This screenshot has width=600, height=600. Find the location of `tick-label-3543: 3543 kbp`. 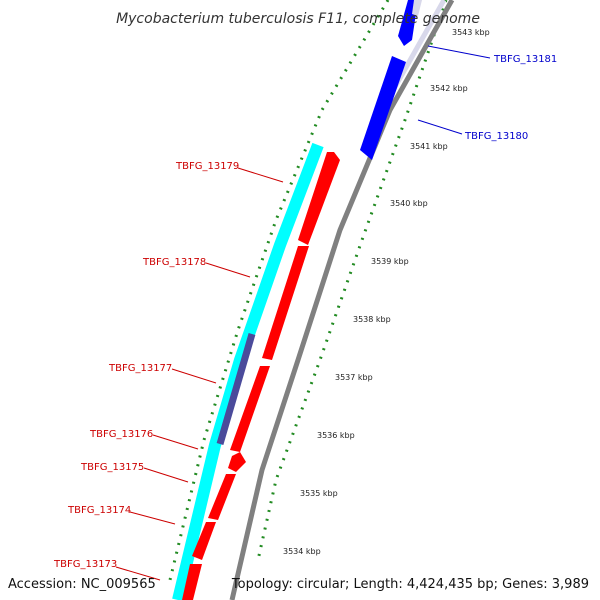

tick-label-3543: 3543 kbp is located at coordinates (471, 32).